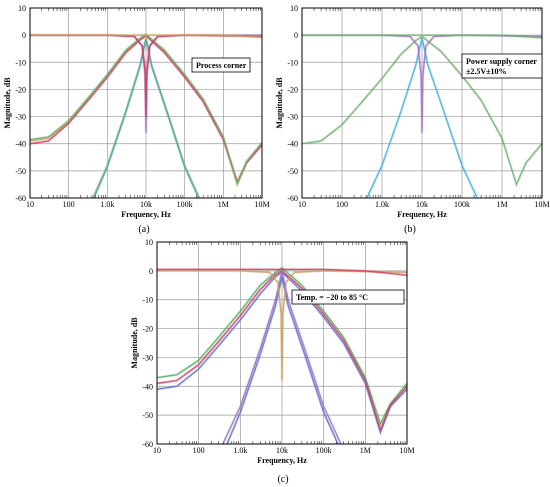 The height and width of the screenshot is (487, 550). Describe the element at coordinates (486, 71) in the screenshot. I see `annotation-text: ±2.5V±10%` at that location.